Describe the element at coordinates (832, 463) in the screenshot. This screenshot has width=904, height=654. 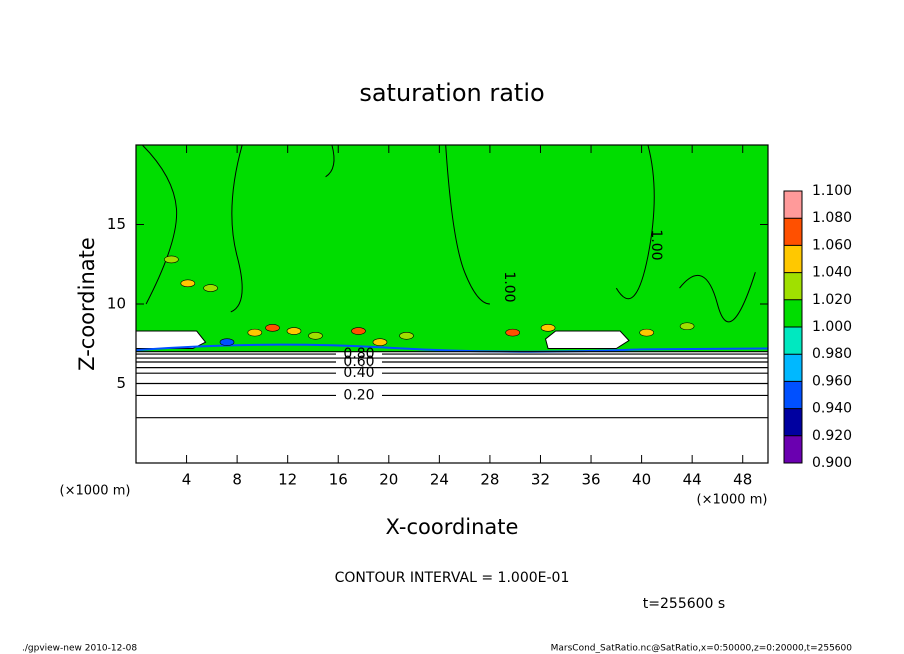
I see `colorbar-label: 0.900` at that location.